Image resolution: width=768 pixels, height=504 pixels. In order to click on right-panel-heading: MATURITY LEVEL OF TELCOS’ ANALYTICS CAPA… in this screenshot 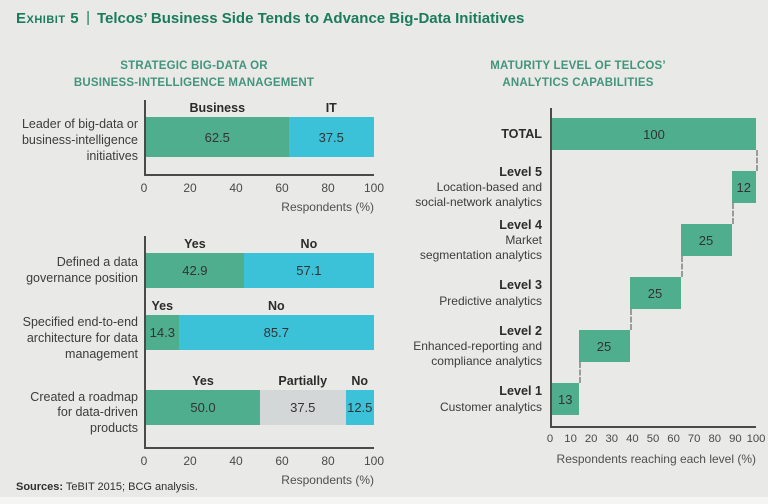, I will do `click(578, 74)`.